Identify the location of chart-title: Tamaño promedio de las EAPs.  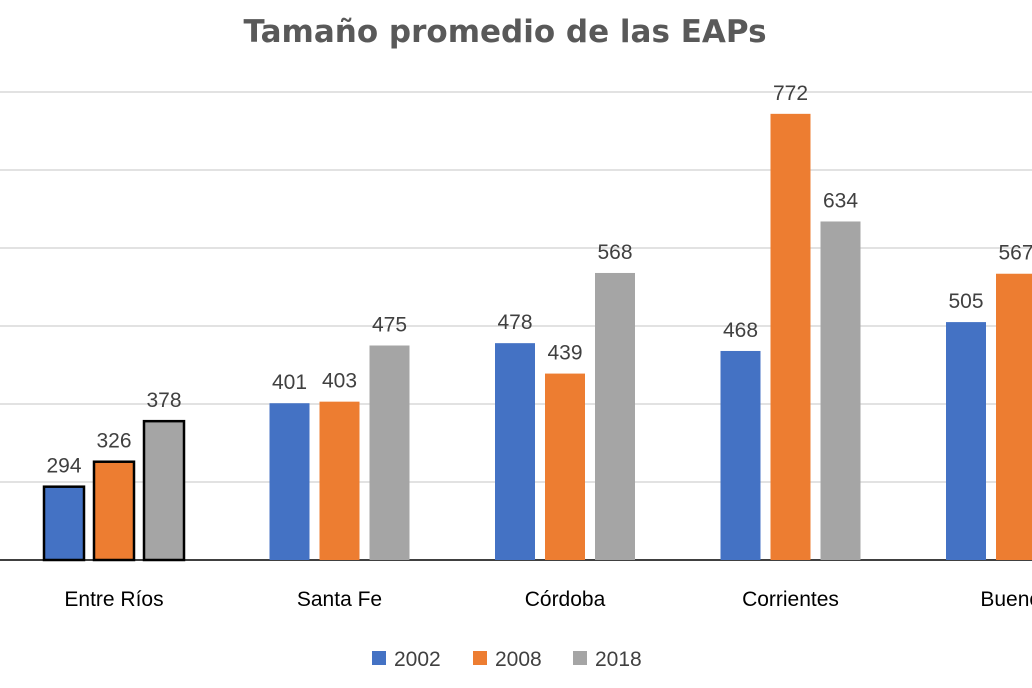
(504, 32).